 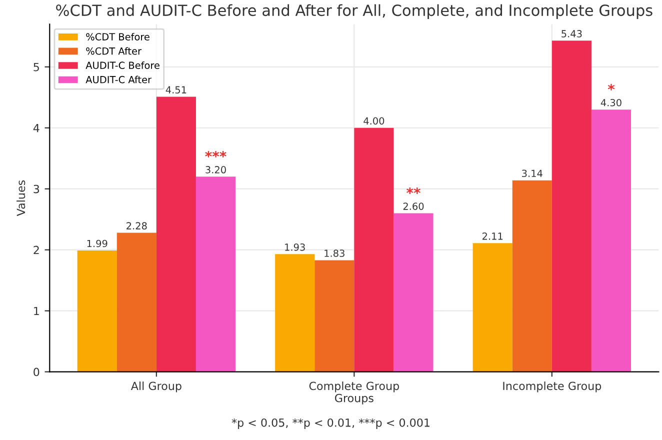 What do you see at coordinates (21, 198) in the screenshot?
I see `y-axis-title: Values` at bounding box center [21, 198].